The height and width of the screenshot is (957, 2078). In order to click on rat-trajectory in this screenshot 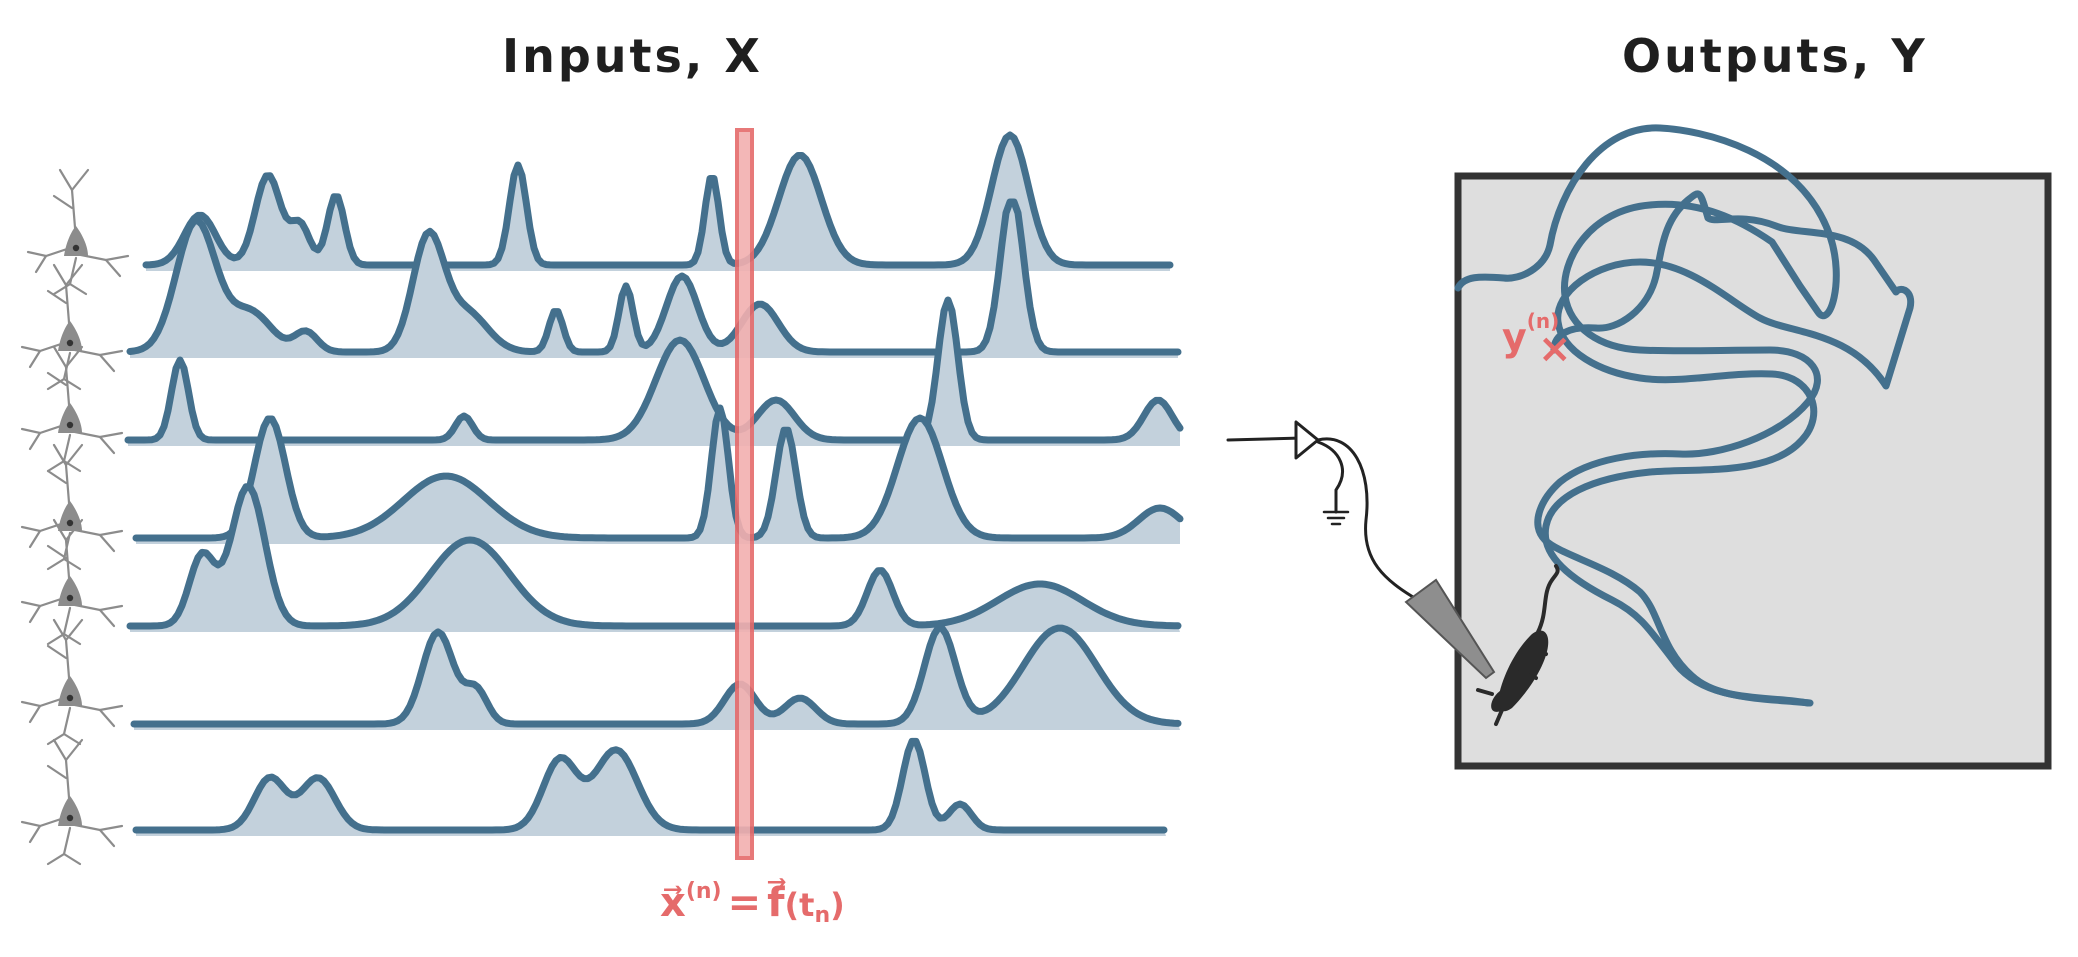, I will do `click(1647, 415)`.